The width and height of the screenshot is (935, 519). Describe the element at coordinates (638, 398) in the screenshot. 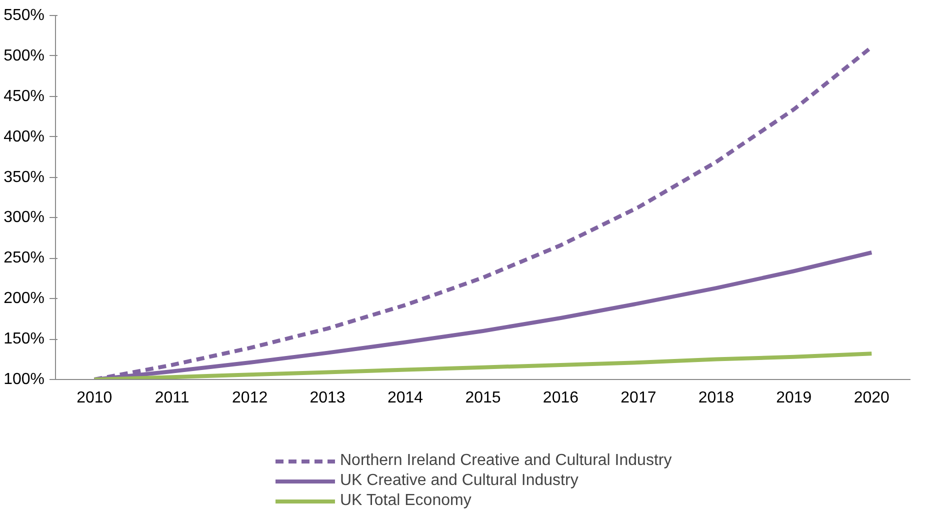

I see `x-tick-label: 2017` at that location.